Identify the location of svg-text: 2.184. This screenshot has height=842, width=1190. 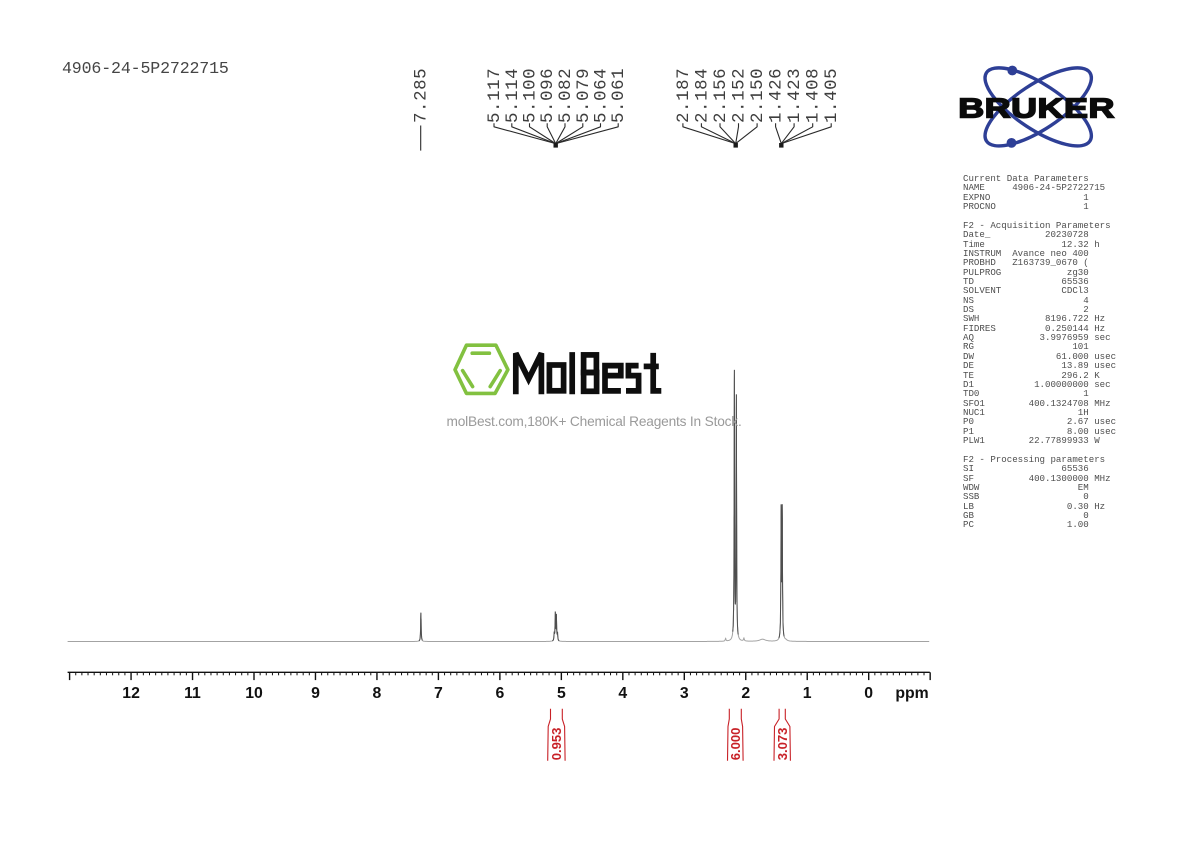
(702, 95).